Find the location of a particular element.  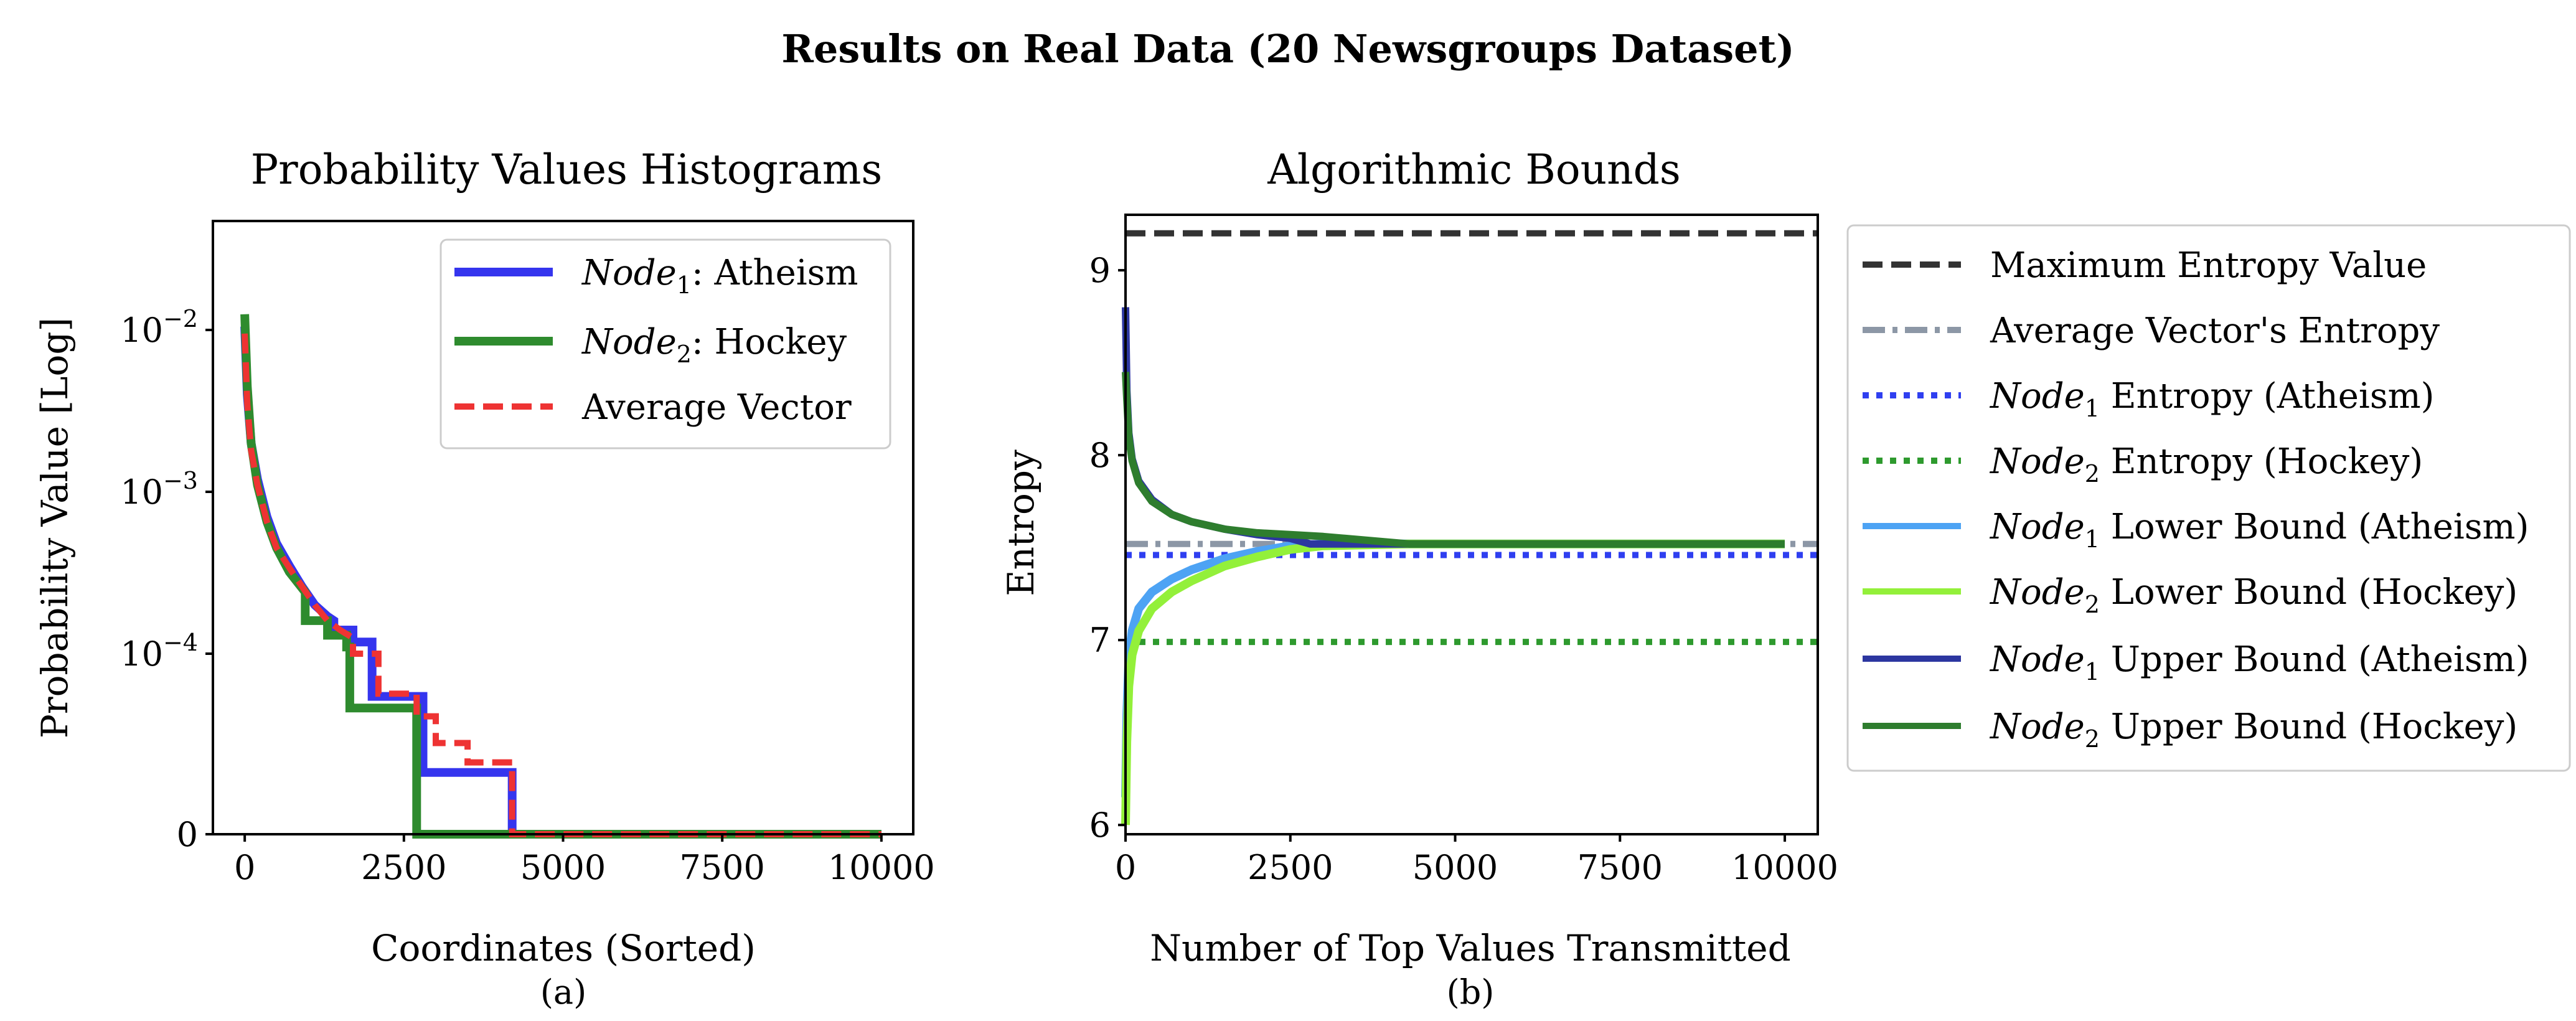

histogram-title: Probability Values Histograms is located at coordinates (567, 170).